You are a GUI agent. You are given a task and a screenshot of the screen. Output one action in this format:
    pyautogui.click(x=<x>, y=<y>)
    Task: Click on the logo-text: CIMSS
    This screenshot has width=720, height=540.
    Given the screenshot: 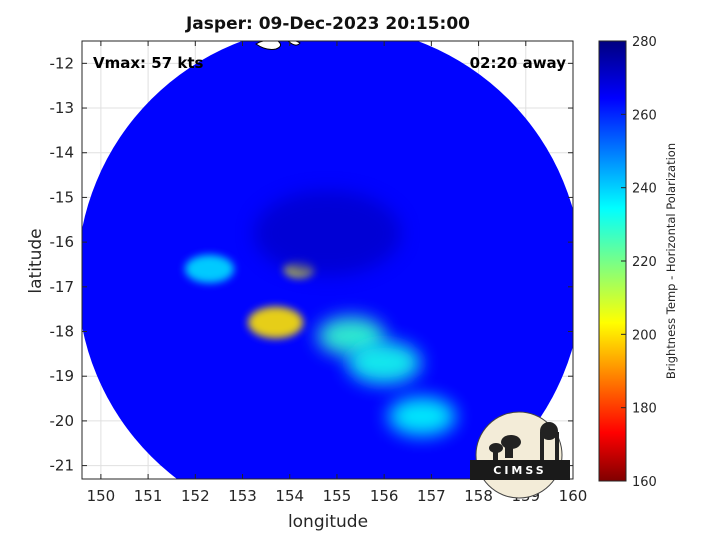 What is the action you would take?
    pyautogui.click(x=519, y=470)
    